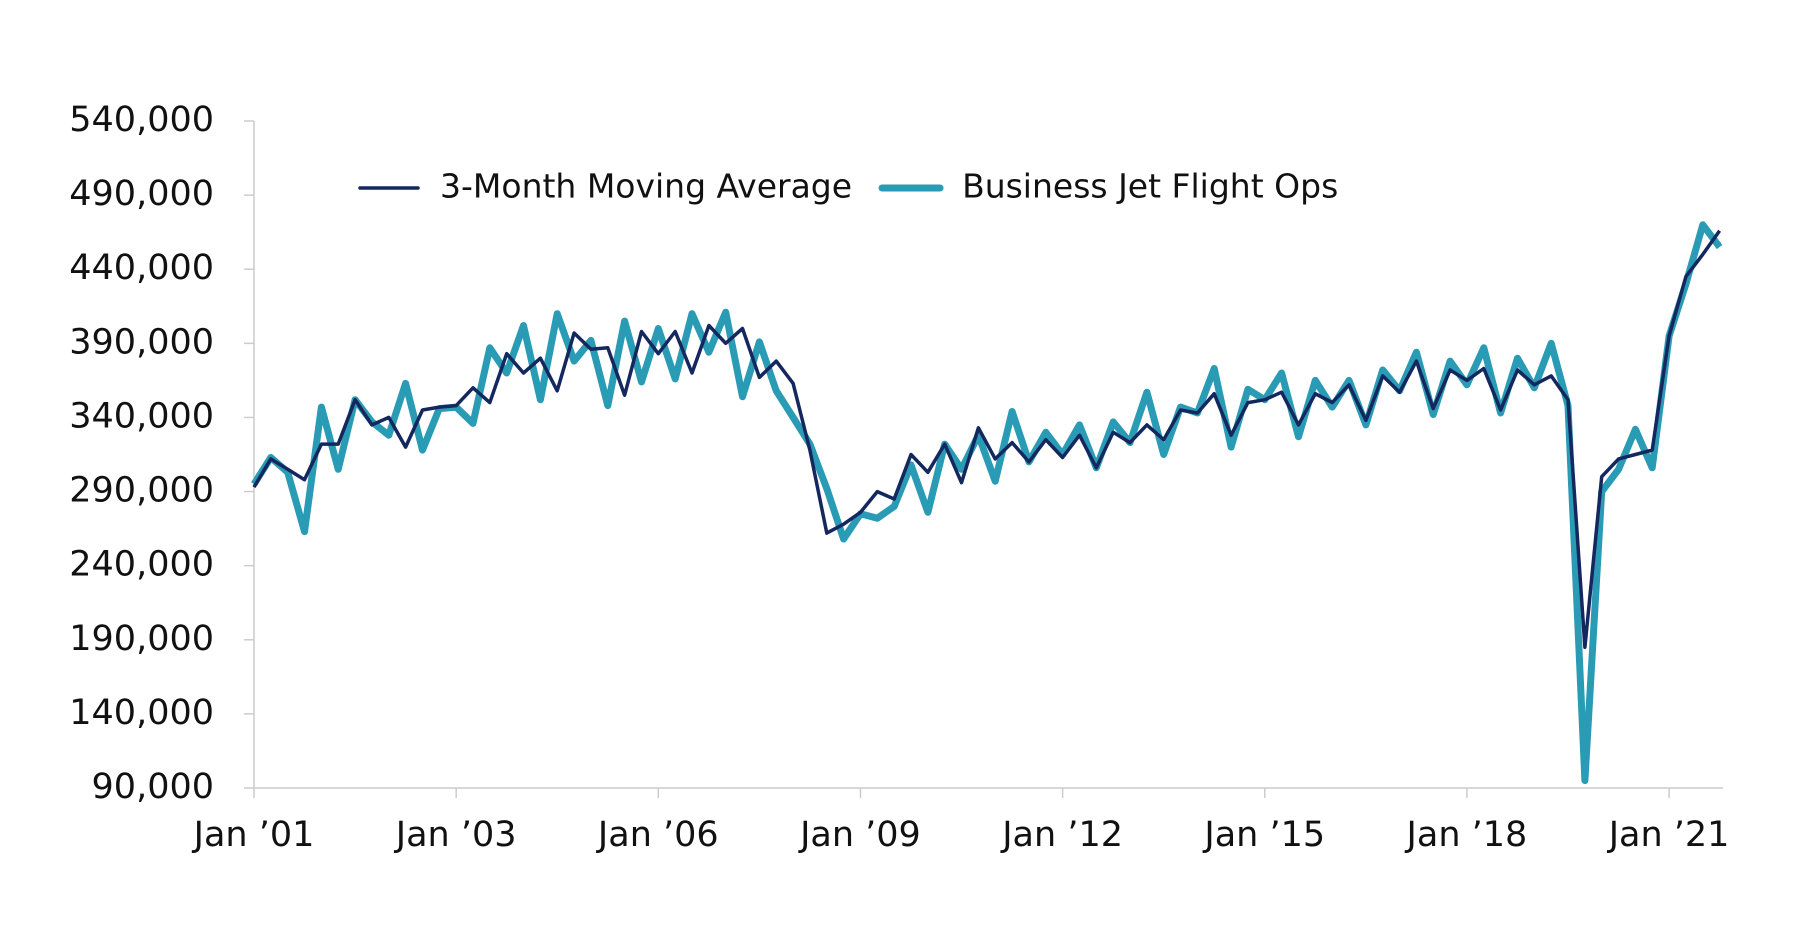  Describe the element at coordinates (1263, 835) in the screenshot. I see `x-tick-label: Jan ’15` at that location.